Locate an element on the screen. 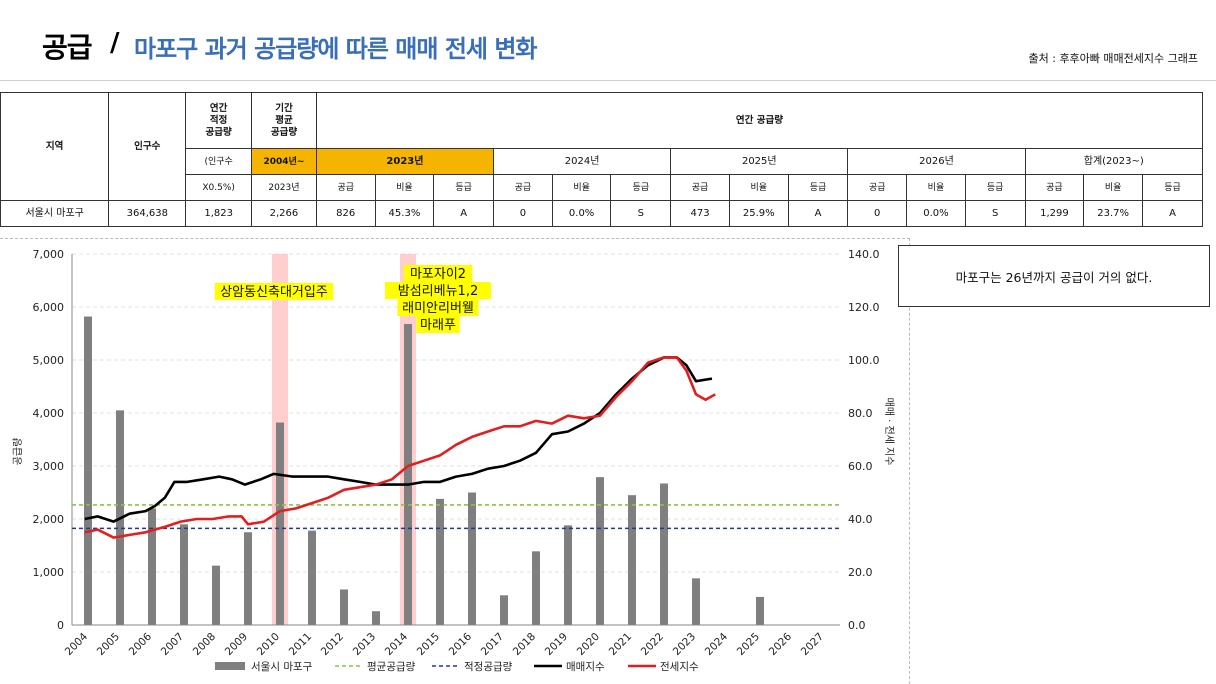  x-tick-label: 2018 is located at coordinates (524, 644).